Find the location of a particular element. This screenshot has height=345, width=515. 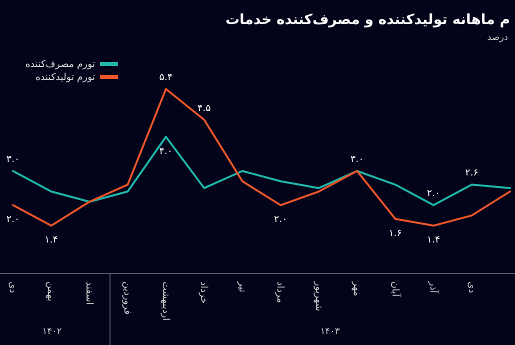

legend-label: تورم تولیدکننده is located at coordinates (65, 77).